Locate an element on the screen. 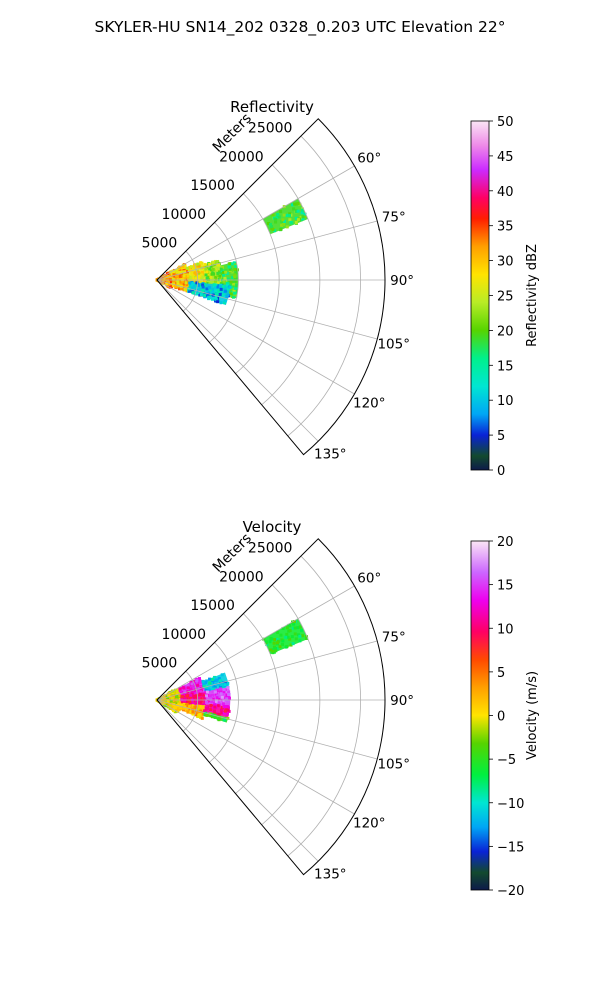 The image size is (600, 1000). colorbar-tick-label: −5 is located at coordinates (506, 760).